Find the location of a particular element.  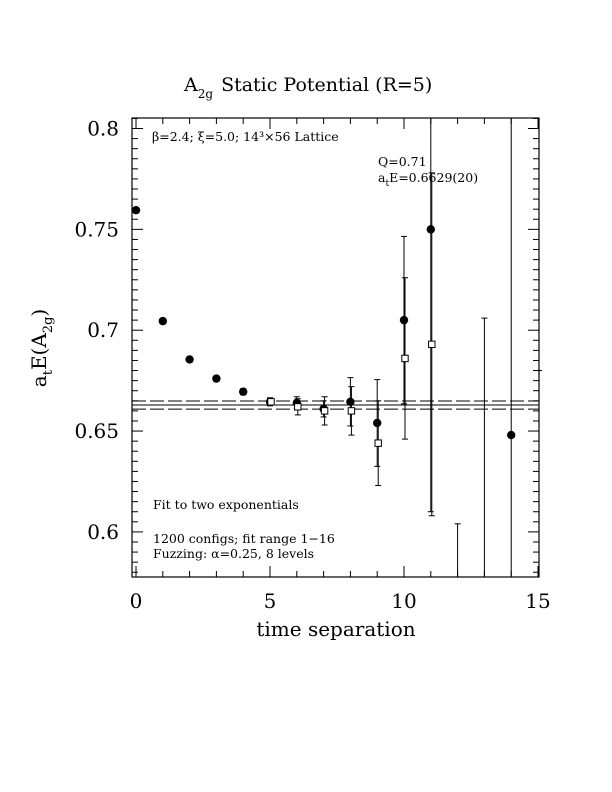

x-axis-label: time separation is located at coordinates (335, 629).